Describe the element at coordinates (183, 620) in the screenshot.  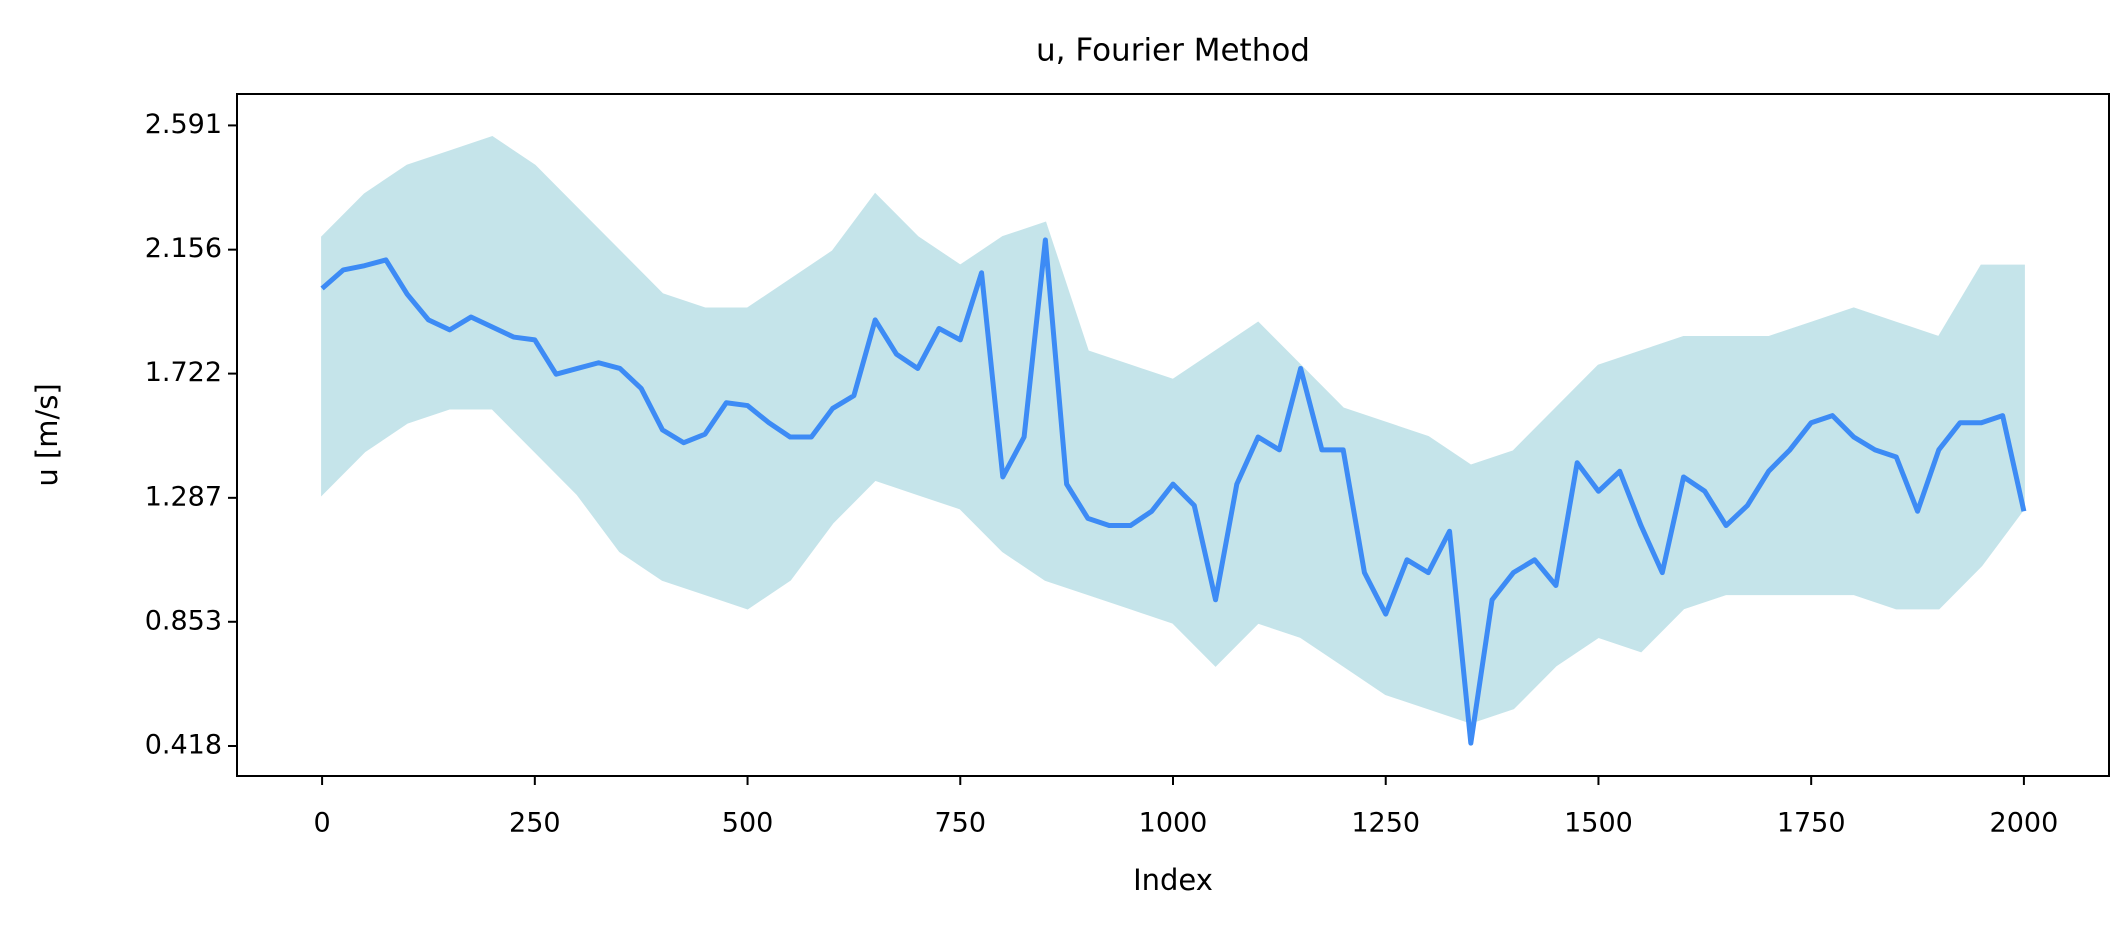
I see `y-tick-label: 0.853` at that location.